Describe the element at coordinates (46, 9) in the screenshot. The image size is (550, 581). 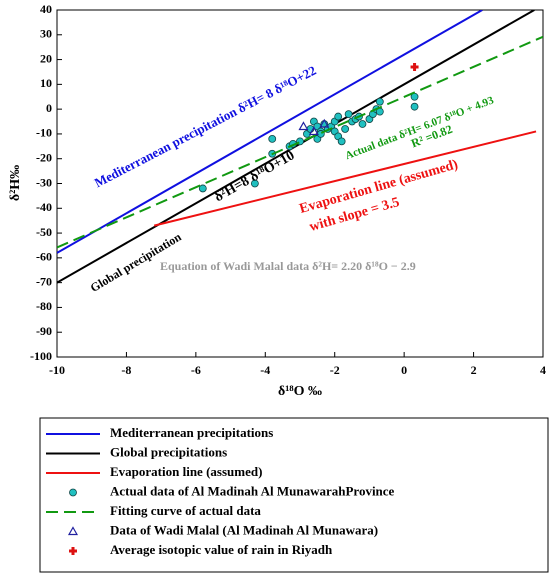
I see `y-tick-label: 40` at that location.